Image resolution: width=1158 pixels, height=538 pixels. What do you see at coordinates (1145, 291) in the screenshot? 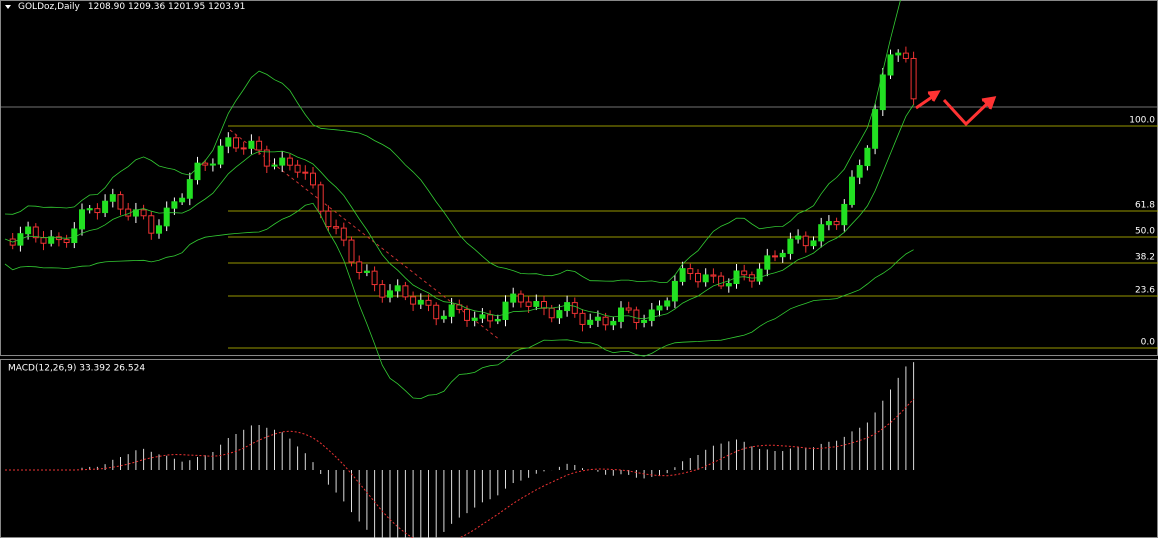
I see `fib-label: 23.6` at bounding box center [1145, 291].